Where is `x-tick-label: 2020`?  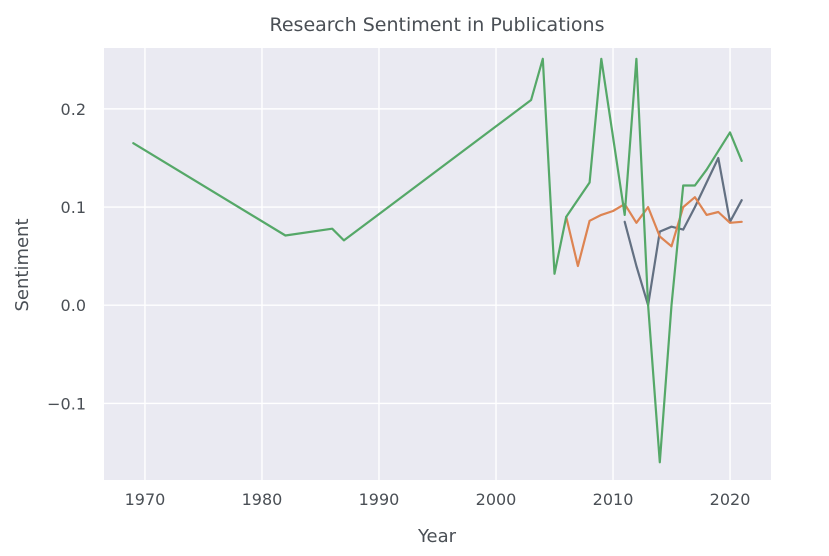 x-tick-label: 2020 is located at coordinates (730, 499).